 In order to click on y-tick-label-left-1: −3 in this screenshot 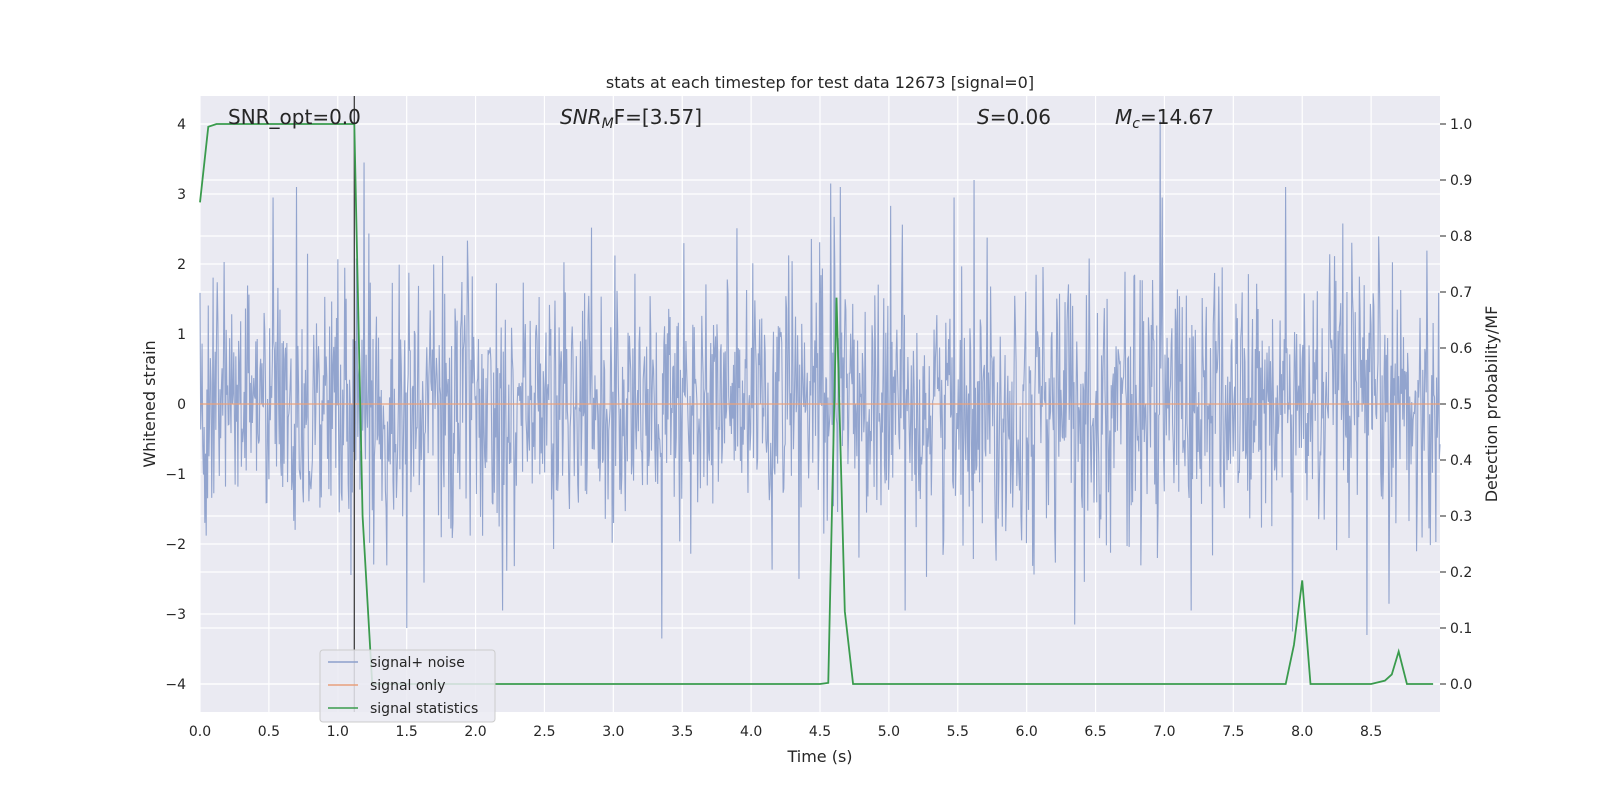, I will do `click(175, 615)`.